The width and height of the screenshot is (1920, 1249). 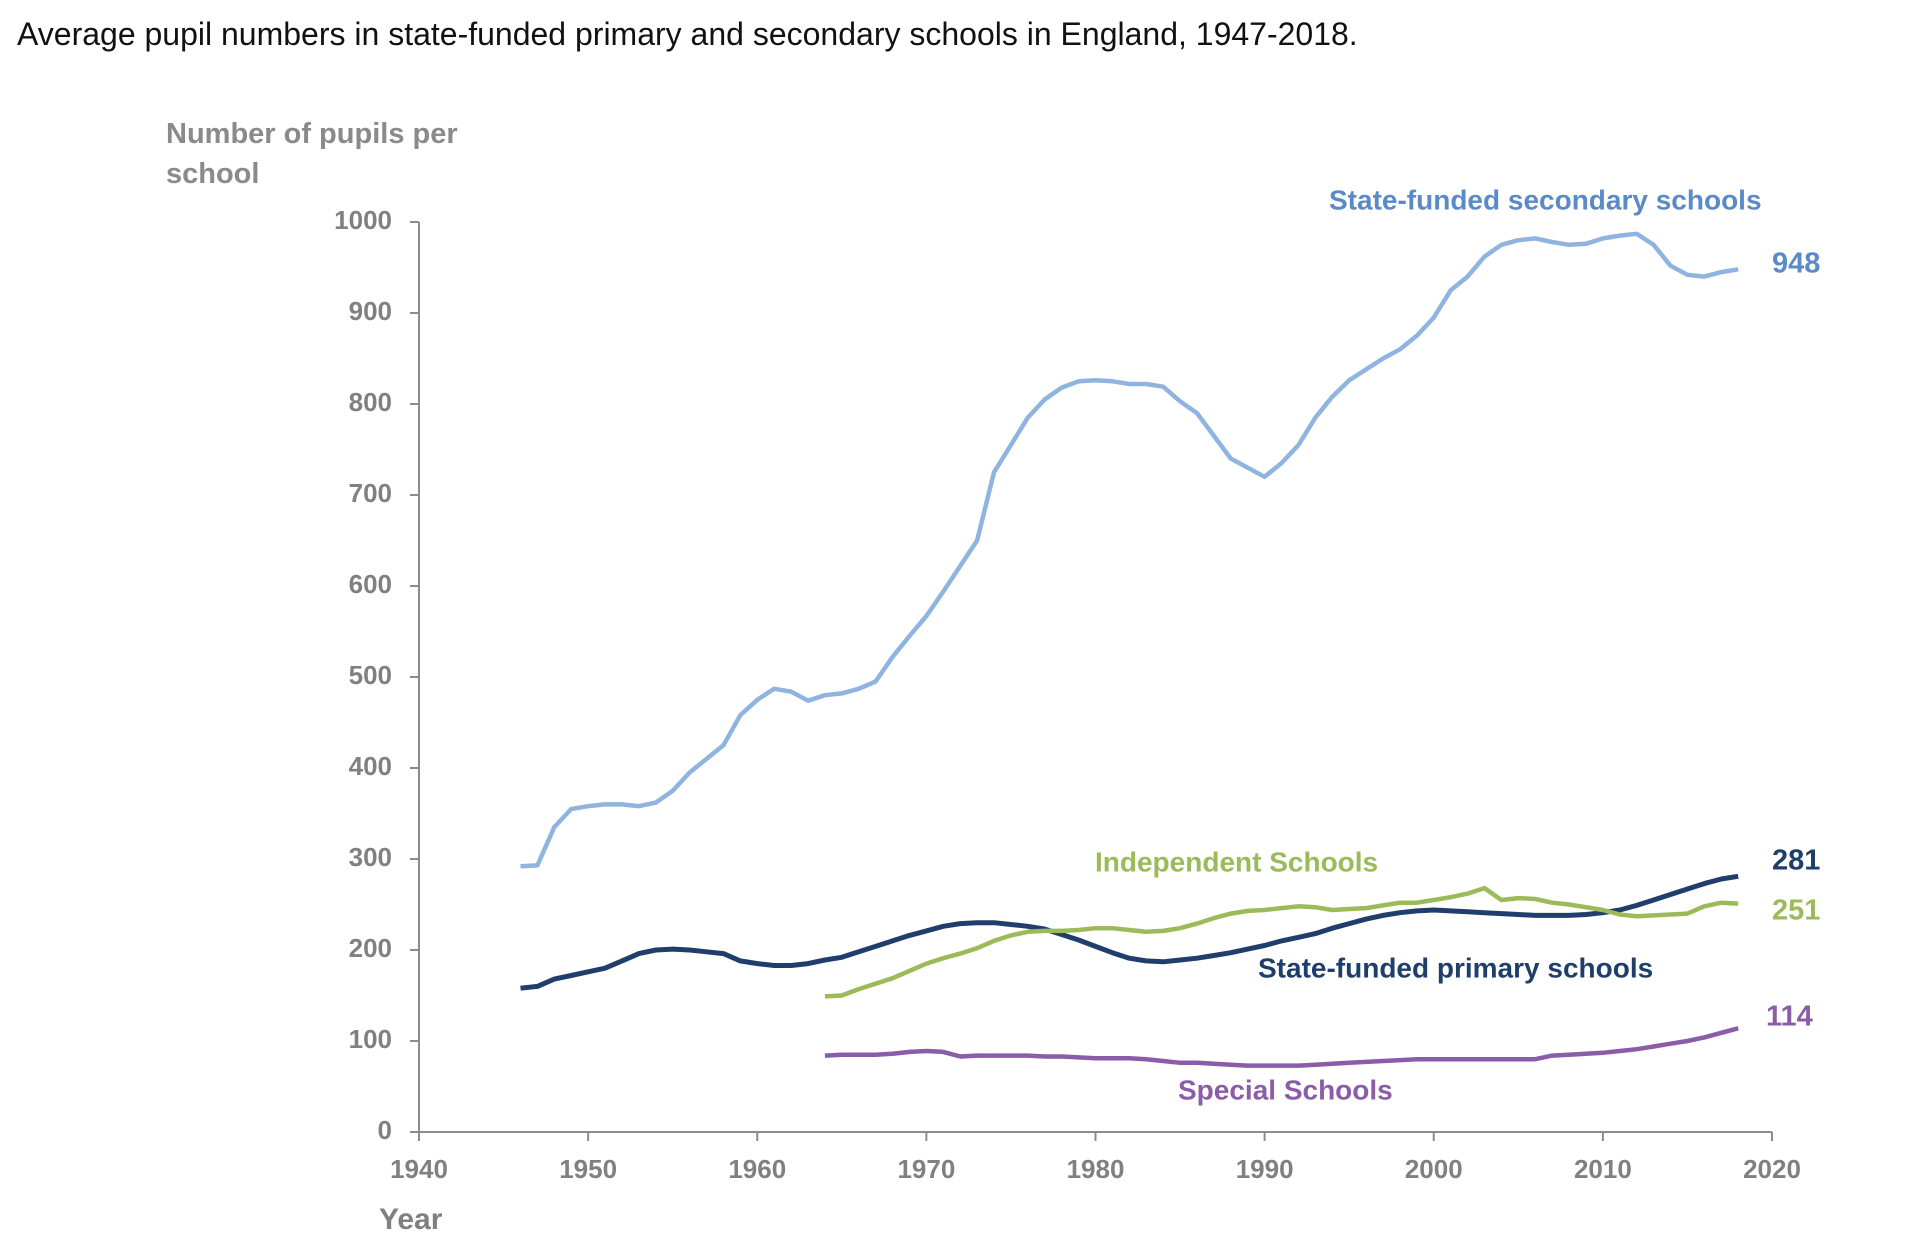 I want to click on y-tick-label: 700, so click(x=370, y=493).